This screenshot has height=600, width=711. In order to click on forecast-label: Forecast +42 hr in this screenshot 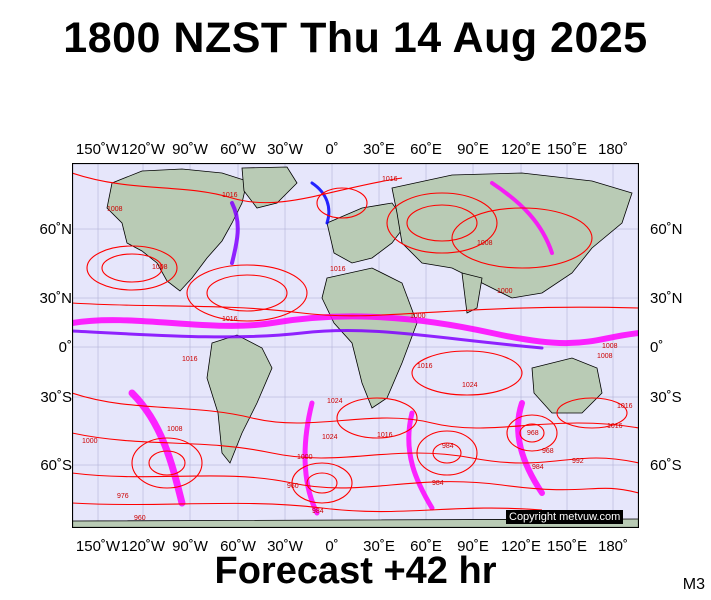, I will do `click(355, 571)`.